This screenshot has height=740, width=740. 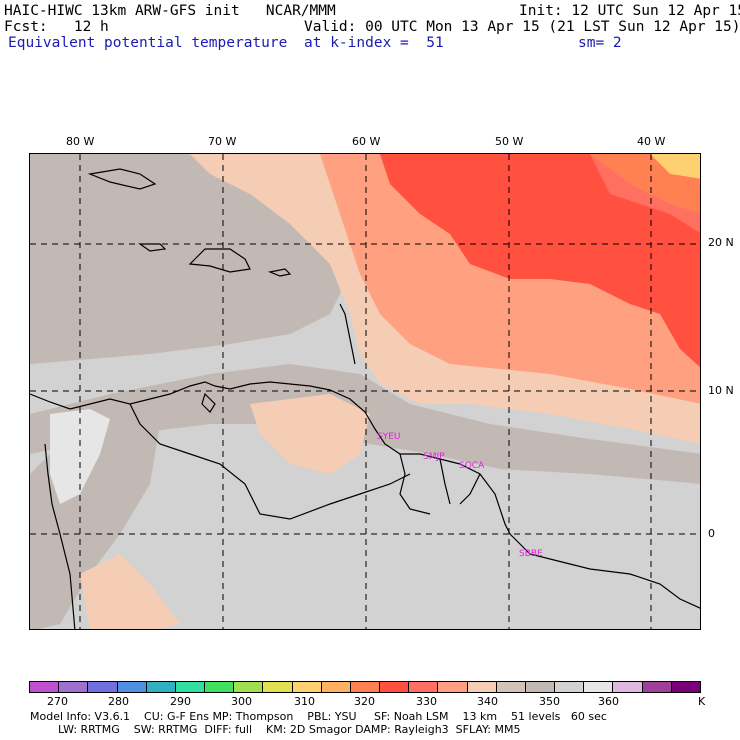 What do you see at coordinates (487, 701) in the screenshot?
I see `colorbar-tick: 340` at bounding box center [487, 701].